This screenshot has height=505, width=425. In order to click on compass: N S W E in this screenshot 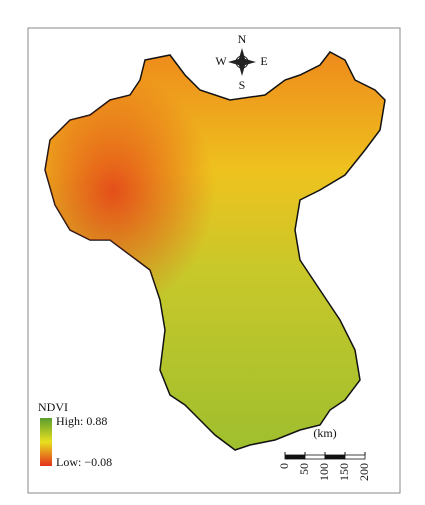, I will do `click(241, 62)`.